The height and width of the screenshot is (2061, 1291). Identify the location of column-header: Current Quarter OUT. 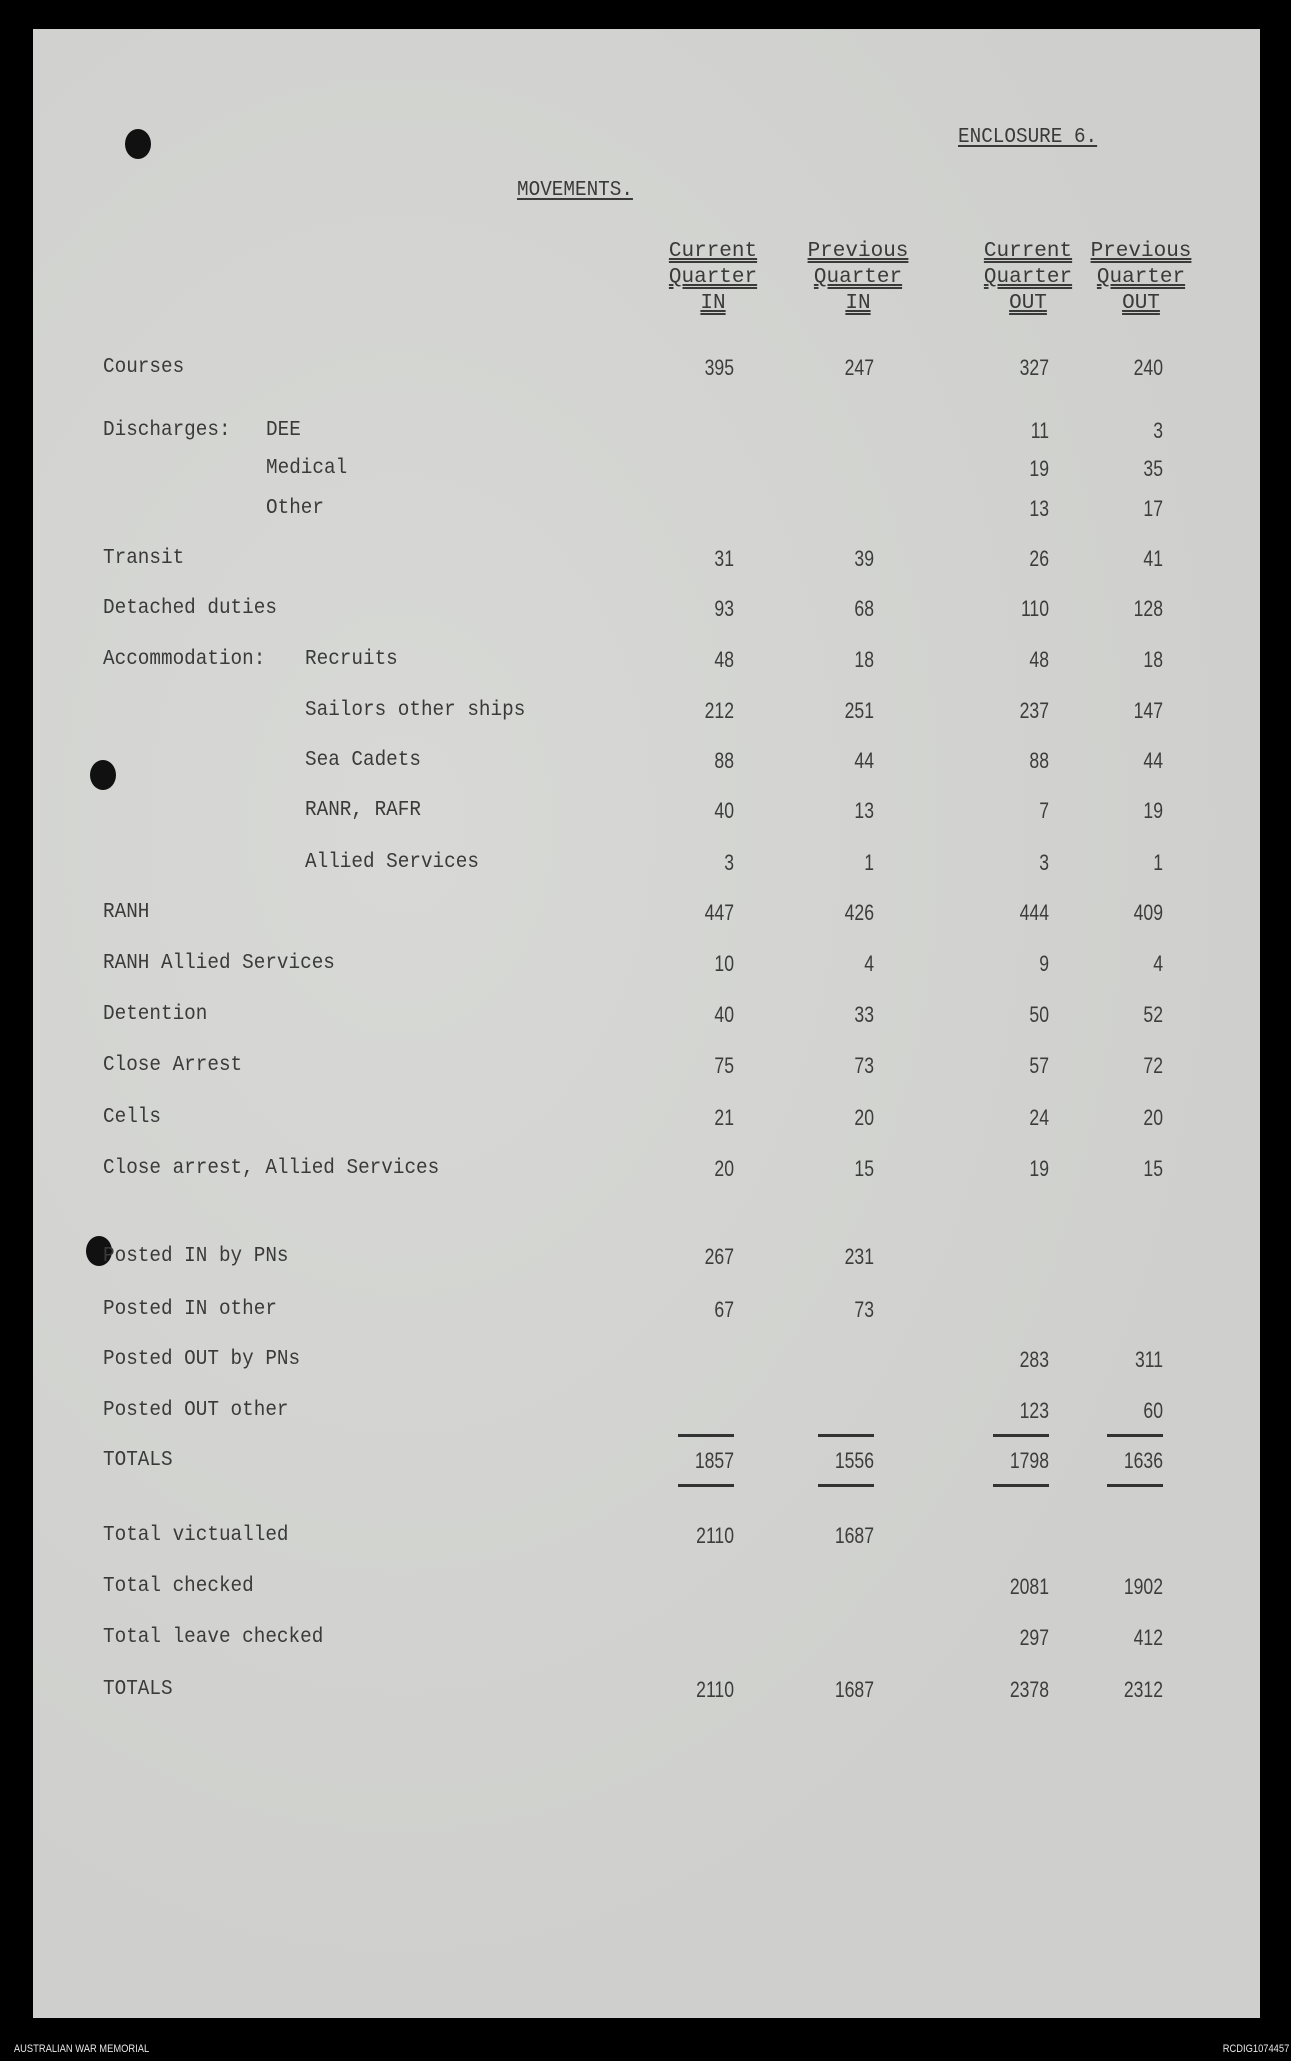
(1028, 278).